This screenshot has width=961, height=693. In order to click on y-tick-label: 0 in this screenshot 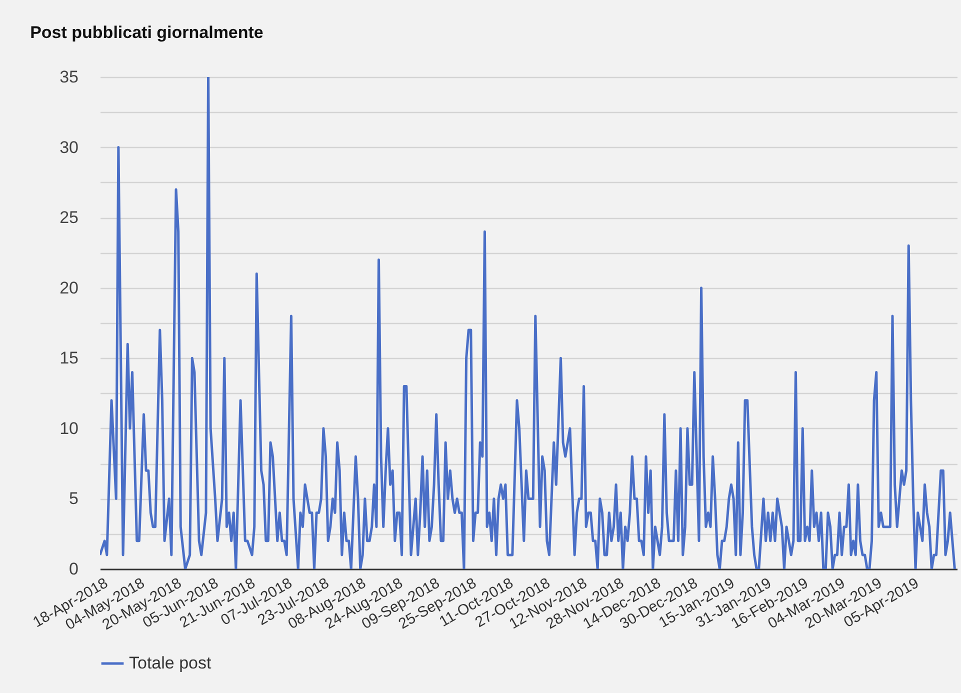, I will do `click(73, 569)`.